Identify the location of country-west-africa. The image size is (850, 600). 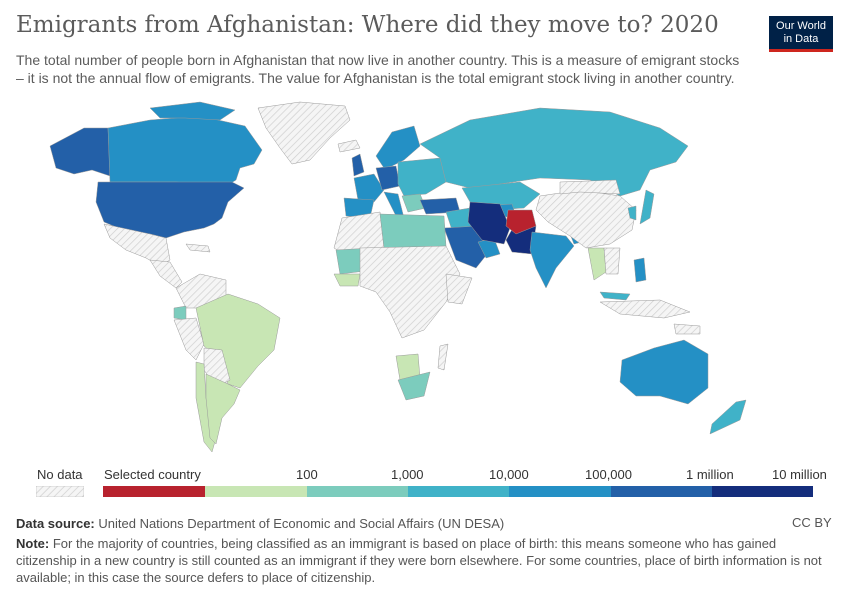
(347, 280).